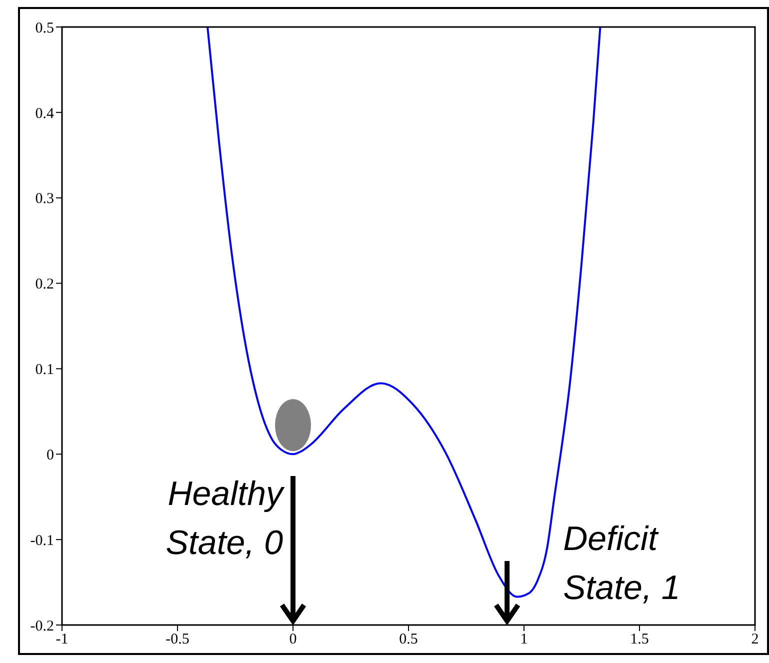 This screenshot has height=663, width=769. What do you see at coordinates (524, 640) in the screenshot?
I see `x-tick-label: 1` at bounding box center [524, 640].